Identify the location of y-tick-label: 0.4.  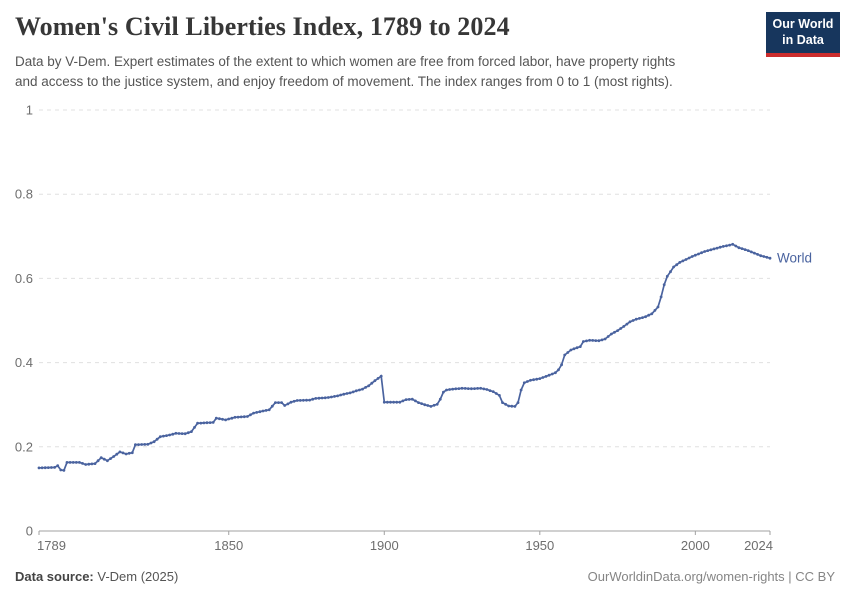
(24, 362).